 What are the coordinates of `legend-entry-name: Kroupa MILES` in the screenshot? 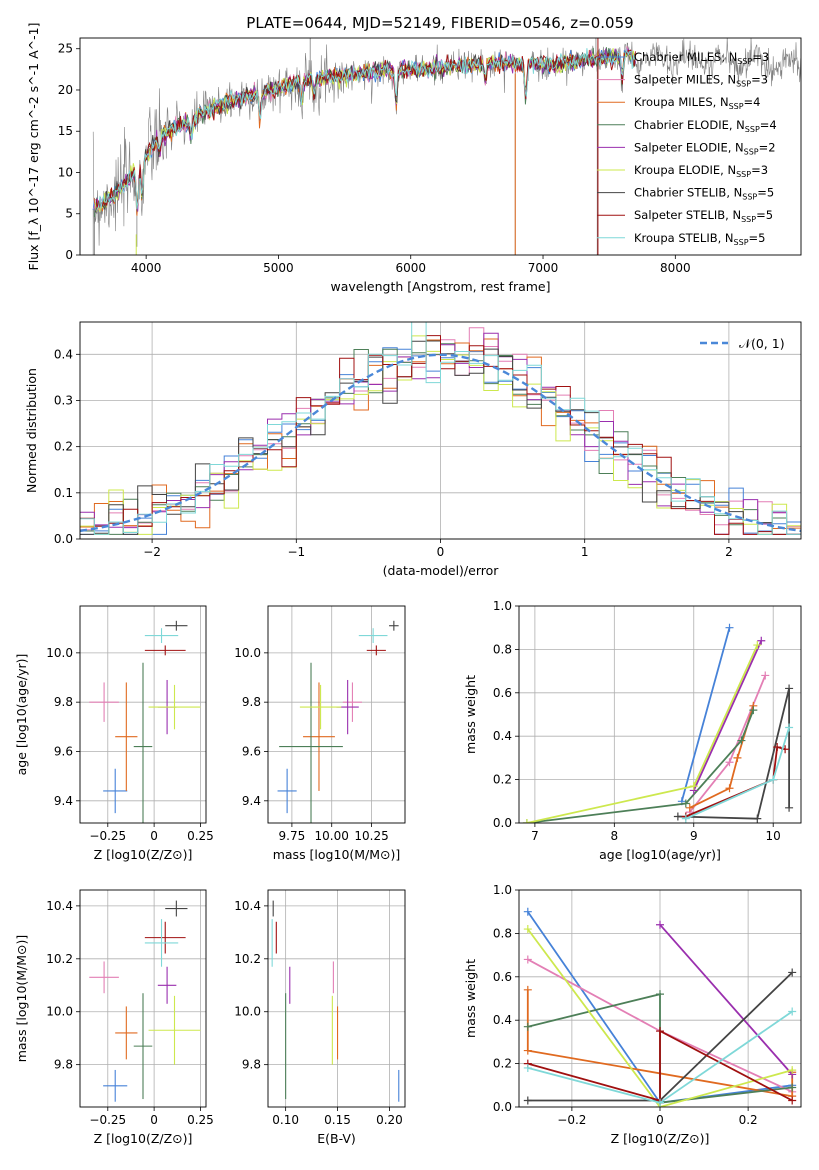 It's located at (673, 102).